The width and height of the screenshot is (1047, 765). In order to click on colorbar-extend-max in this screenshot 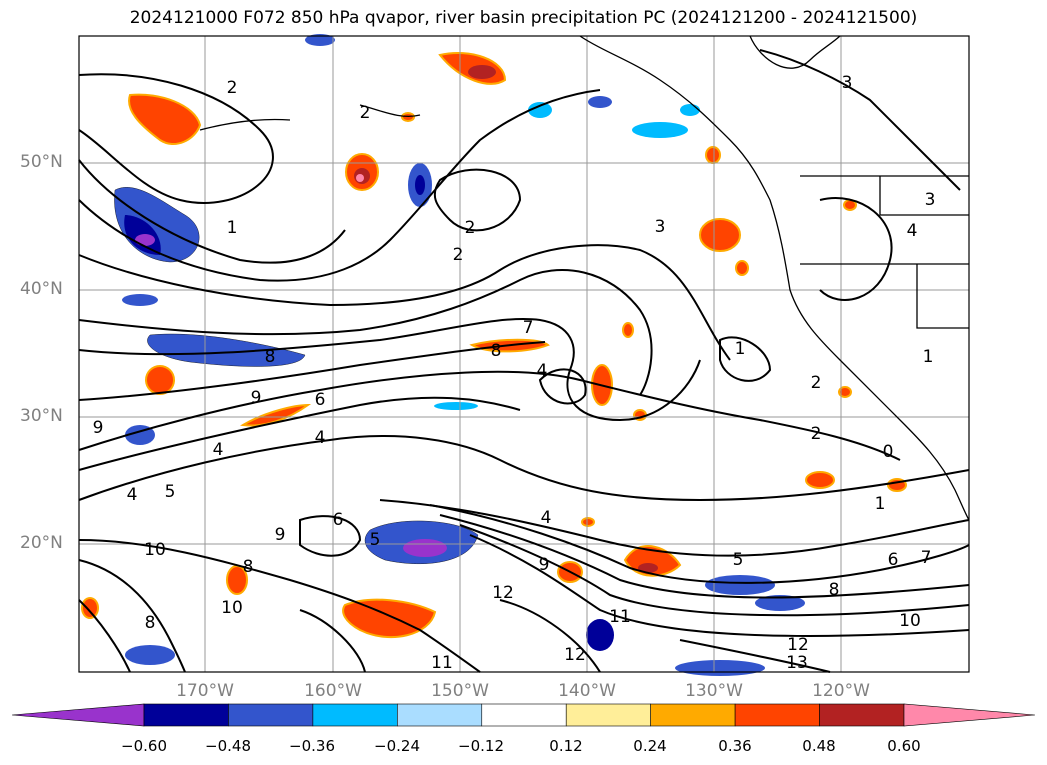, I will do `click(969, 715)`.